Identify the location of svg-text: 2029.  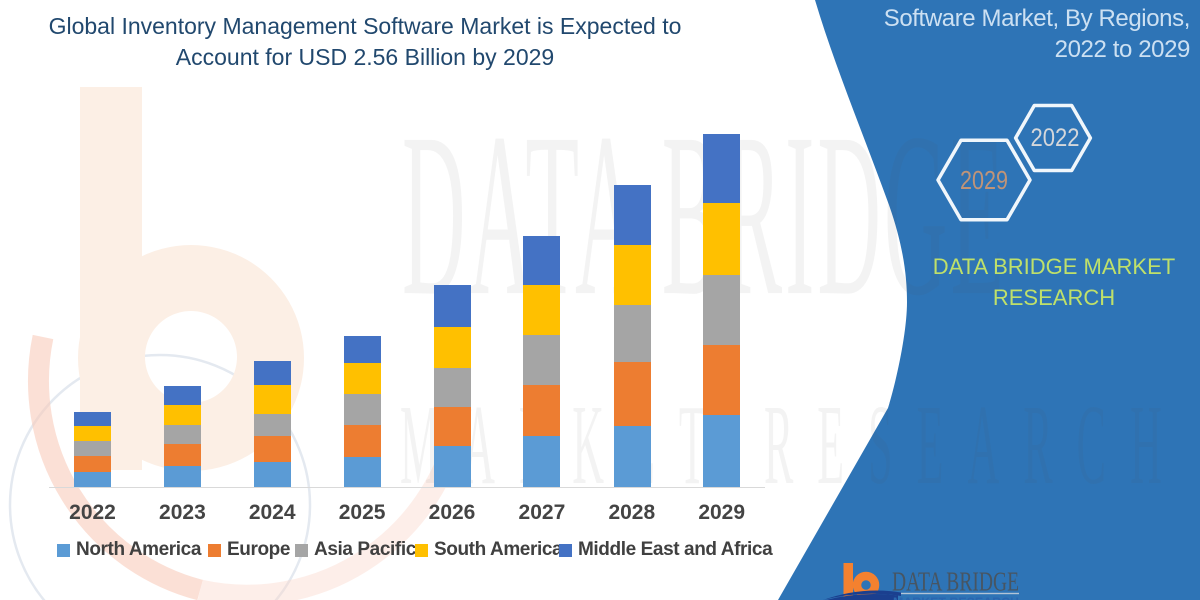
(984, 180).